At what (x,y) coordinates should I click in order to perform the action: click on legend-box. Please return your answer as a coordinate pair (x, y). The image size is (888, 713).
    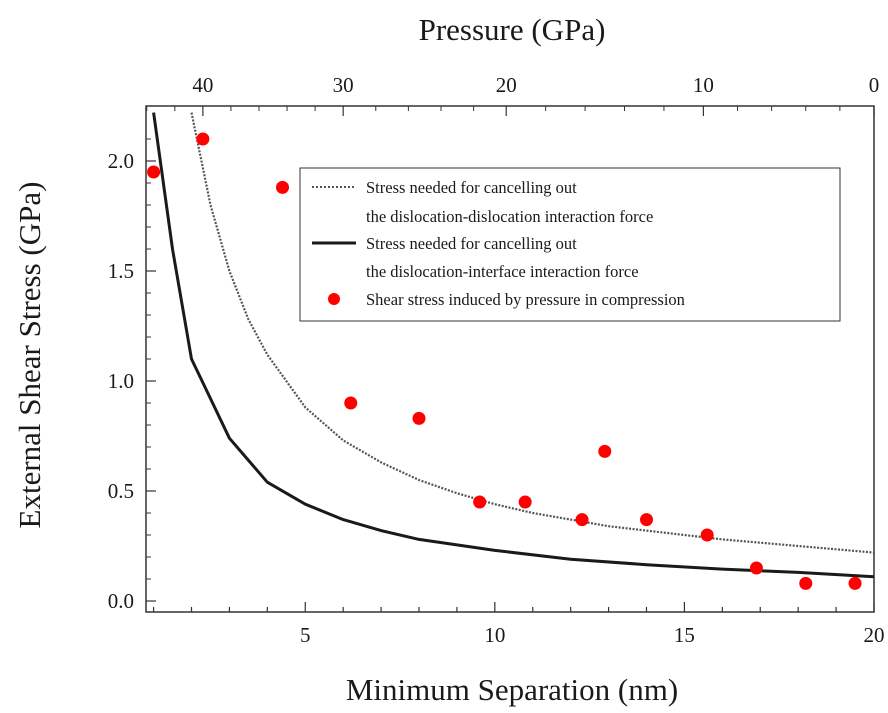
    Looking at the image, I should click on (570, 244).